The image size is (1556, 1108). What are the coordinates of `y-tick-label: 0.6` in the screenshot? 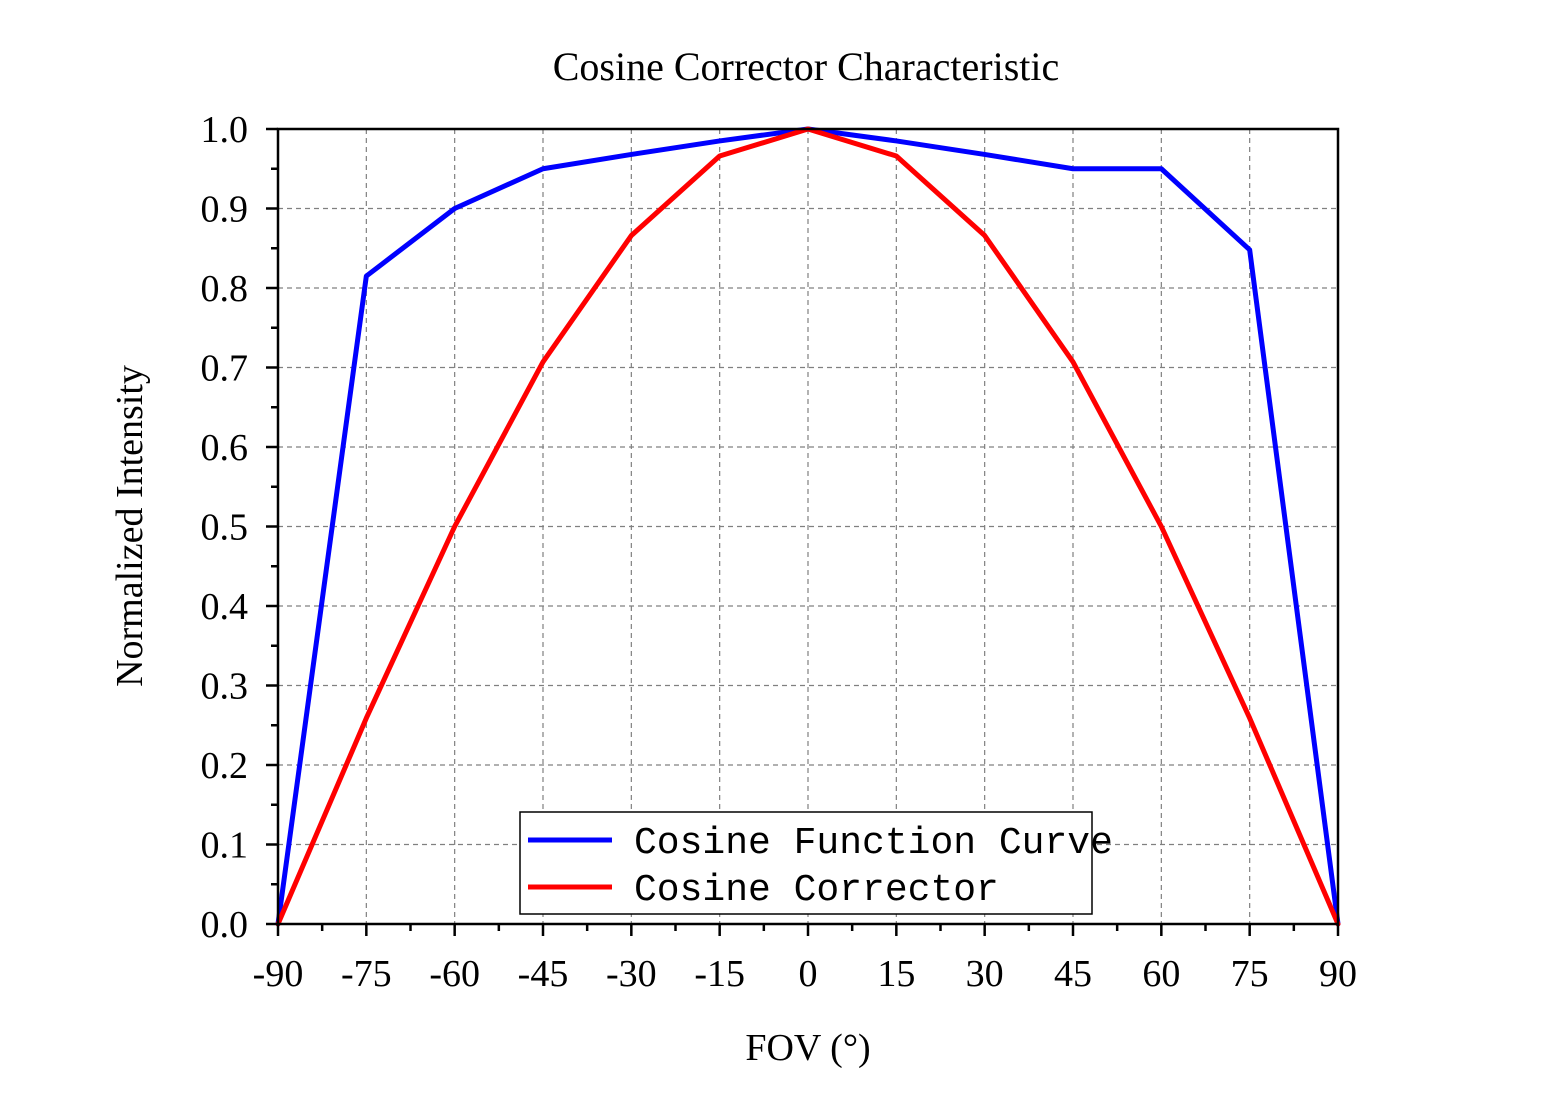 It's located at (225, 448).